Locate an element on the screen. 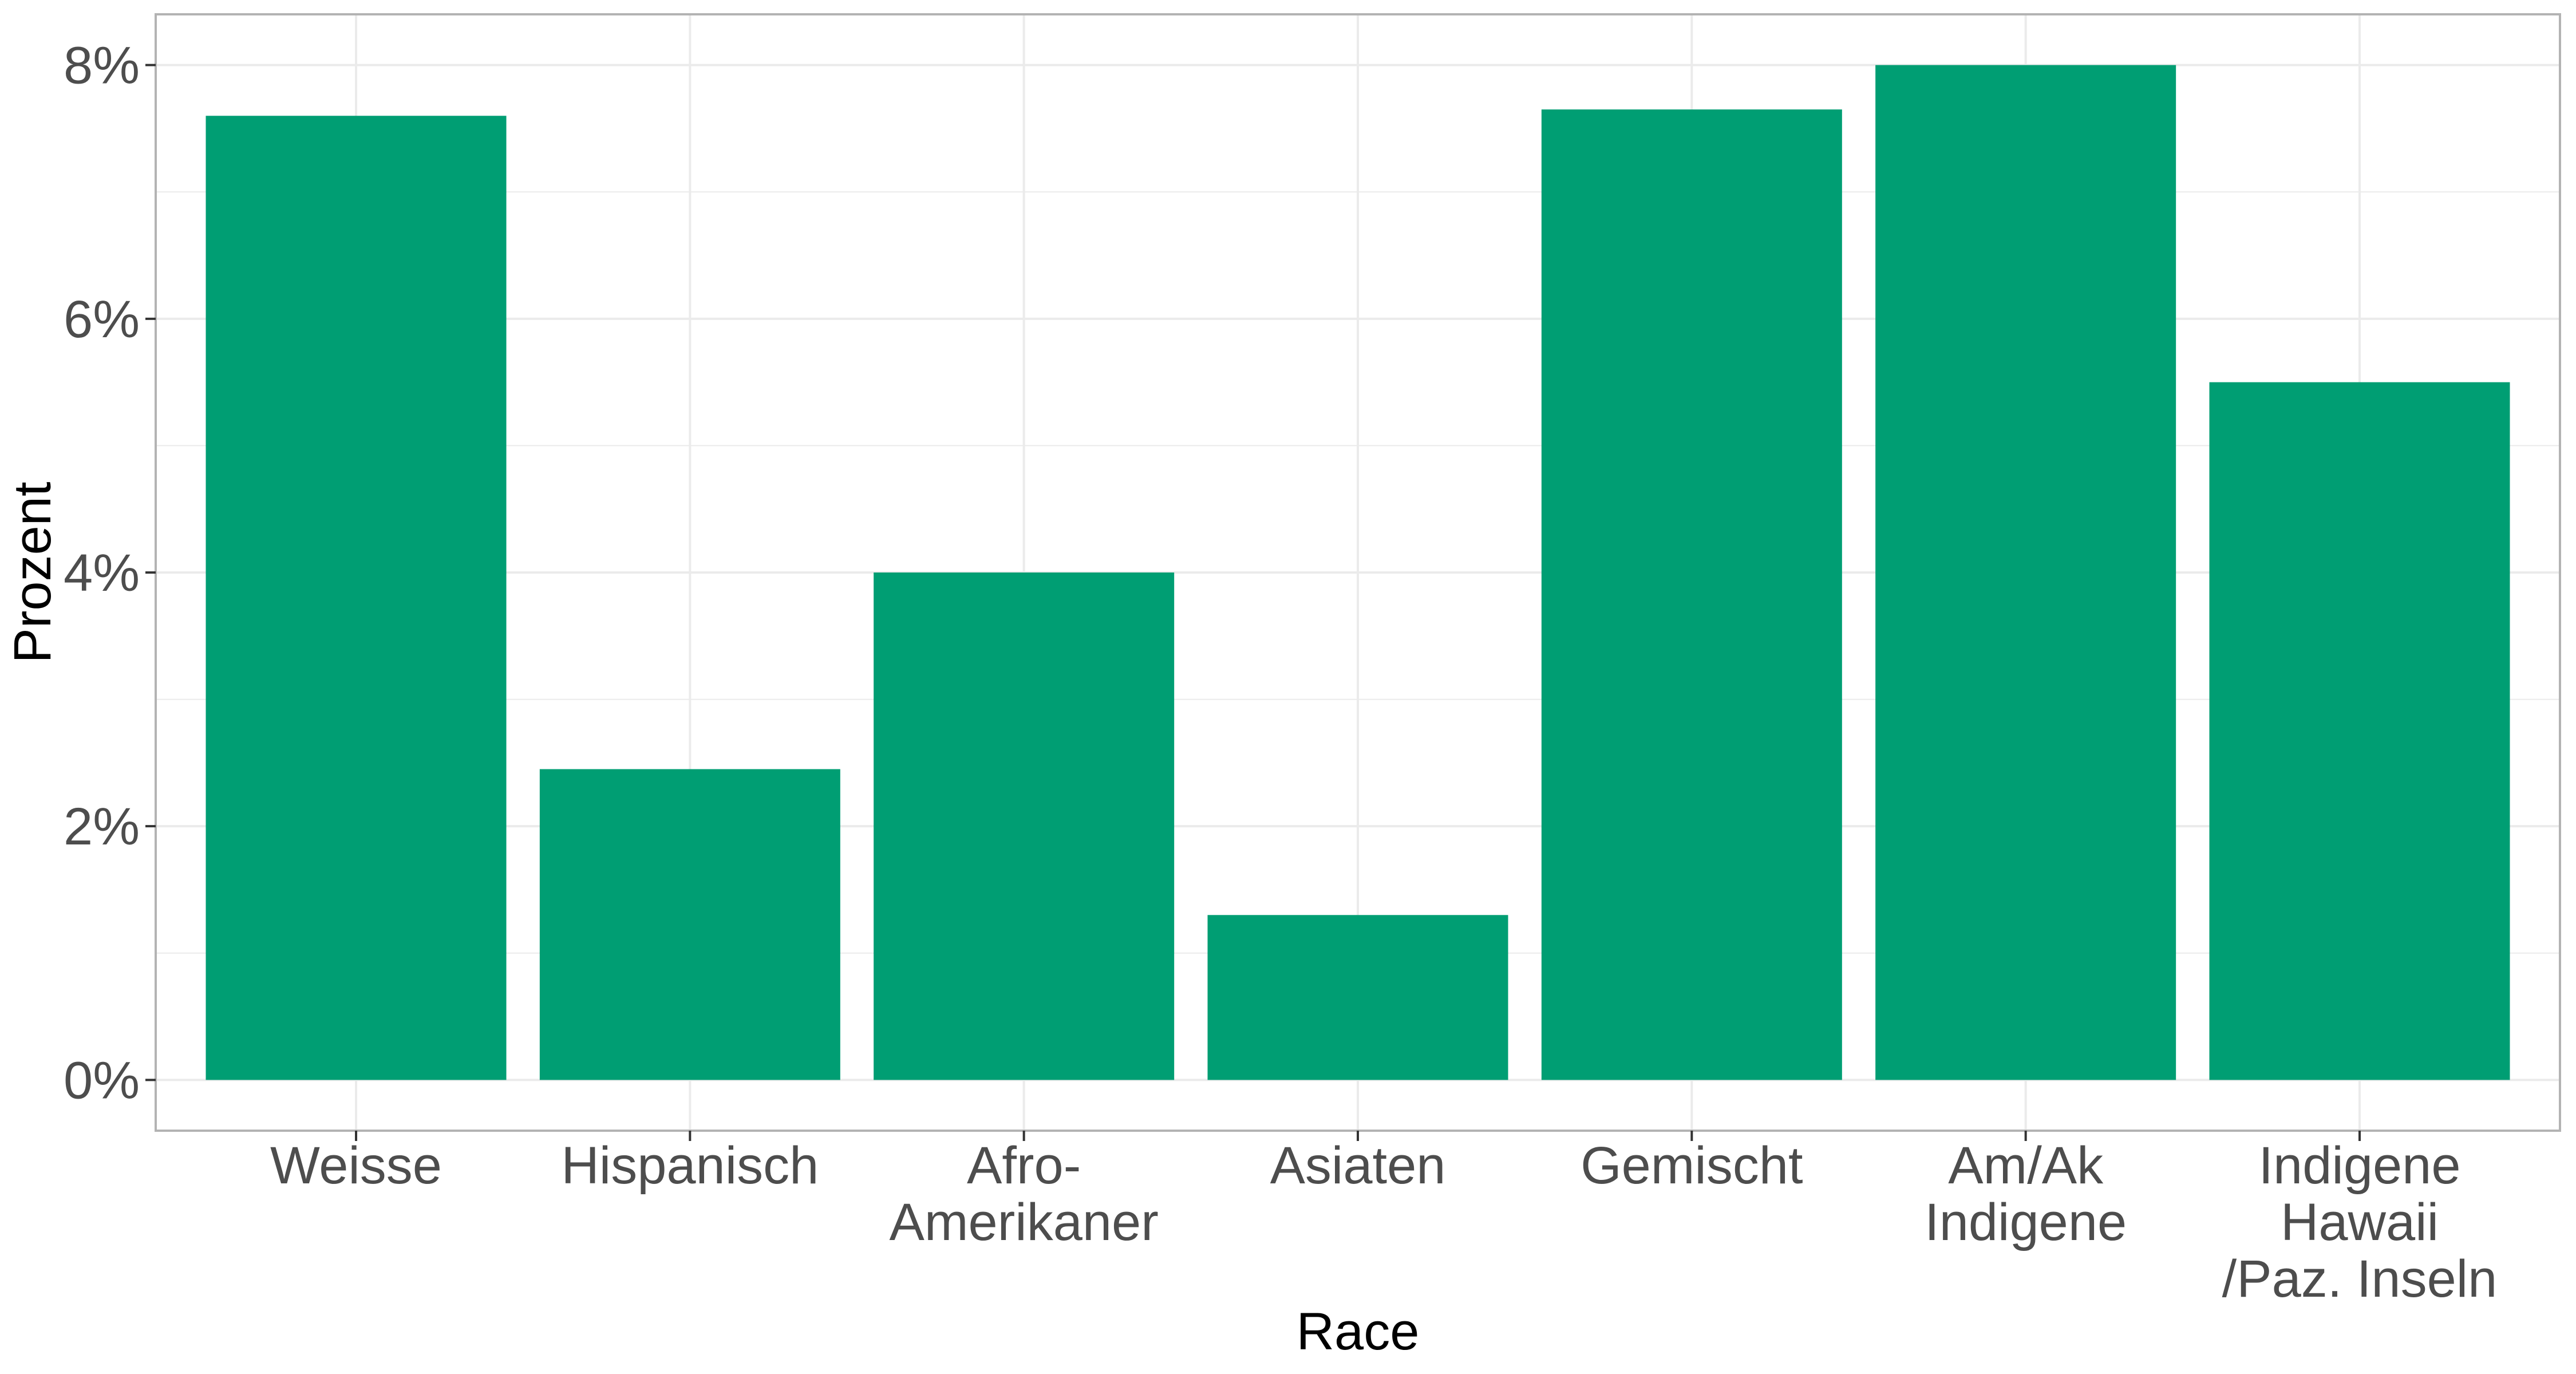 The height and width of the screenshot is (1374, 2576). x-tick-label: Am/Ak Indigene is located at coordinates (2026, 1193).